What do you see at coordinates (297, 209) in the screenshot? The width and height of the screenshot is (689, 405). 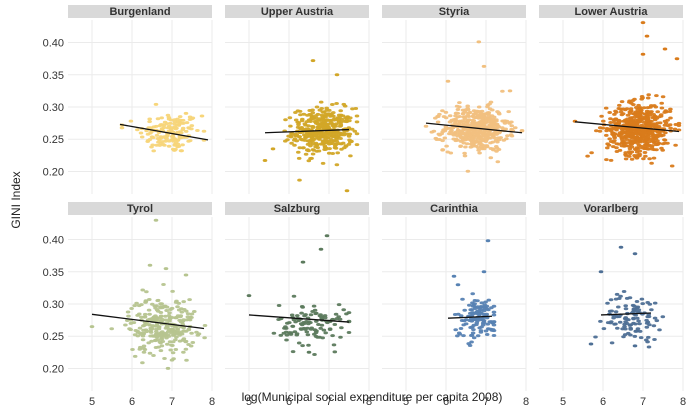 I see `facet-title: Salzburg` at bounding box center [297, 209].